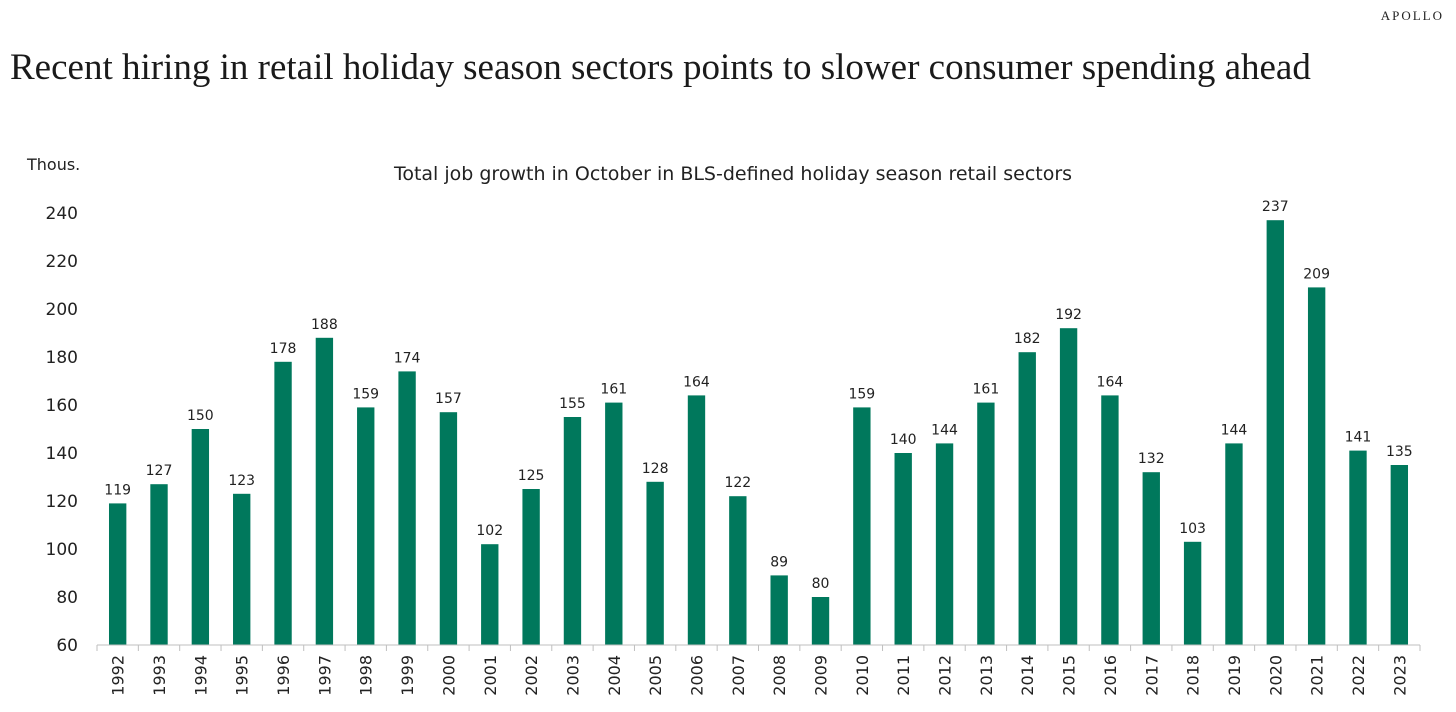 The height and width of the screenshot is (712, 1456). Describe the element at coordinates (531, 675) in the screenshot. I see `x-tick-label: 2002` at that location.